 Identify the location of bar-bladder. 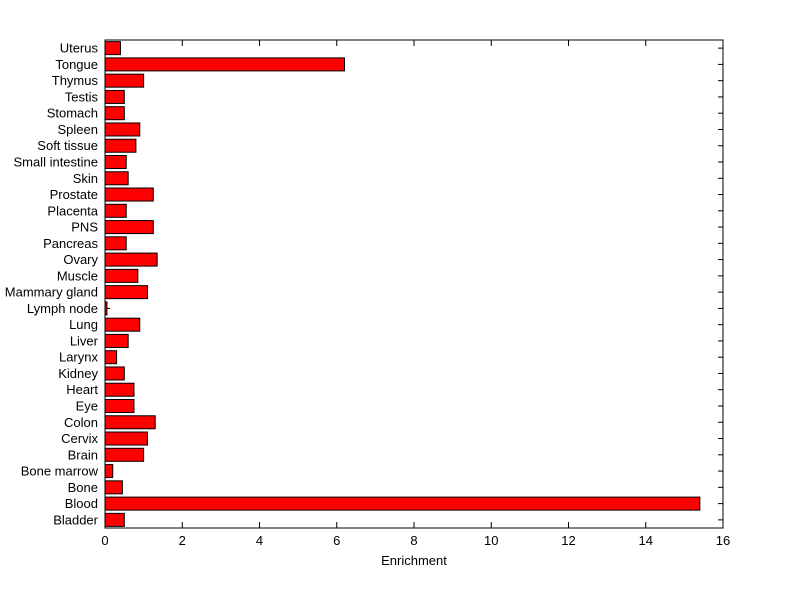
(114, 519).